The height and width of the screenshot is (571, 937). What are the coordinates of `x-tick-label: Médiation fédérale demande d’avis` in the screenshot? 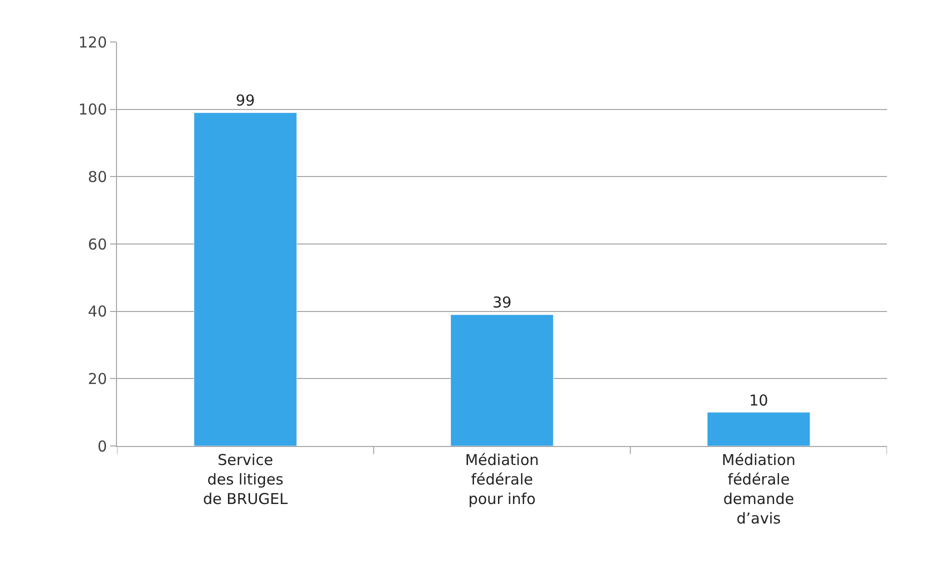 It's located at (759, 489).